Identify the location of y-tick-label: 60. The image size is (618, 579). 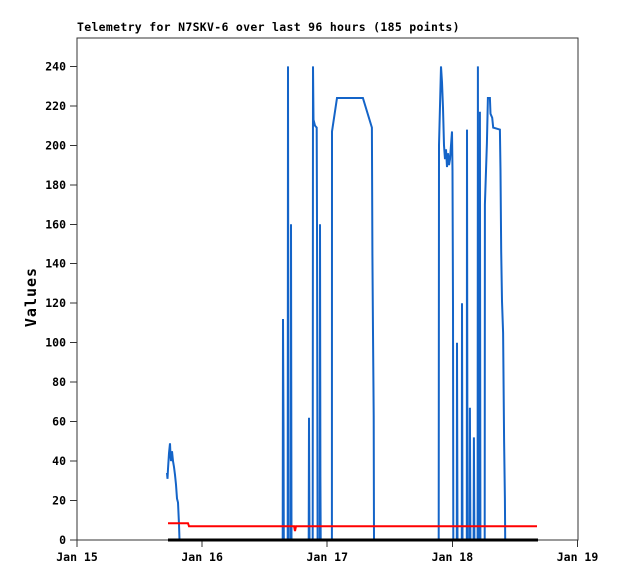
(59, 422).